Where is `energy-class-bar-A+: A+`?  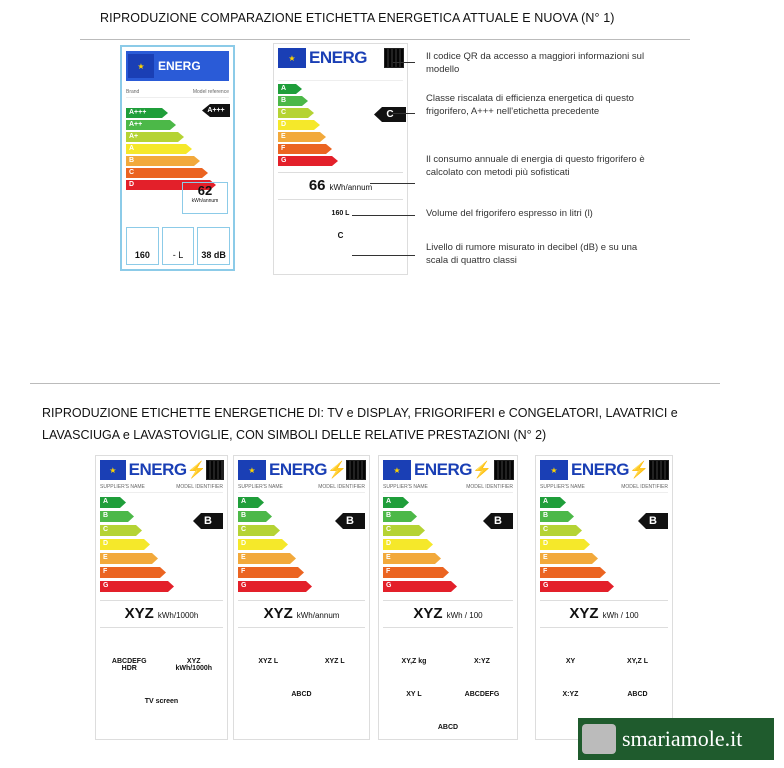 energy-class-bar-A+: A+ is located at coordinates (155, 137).